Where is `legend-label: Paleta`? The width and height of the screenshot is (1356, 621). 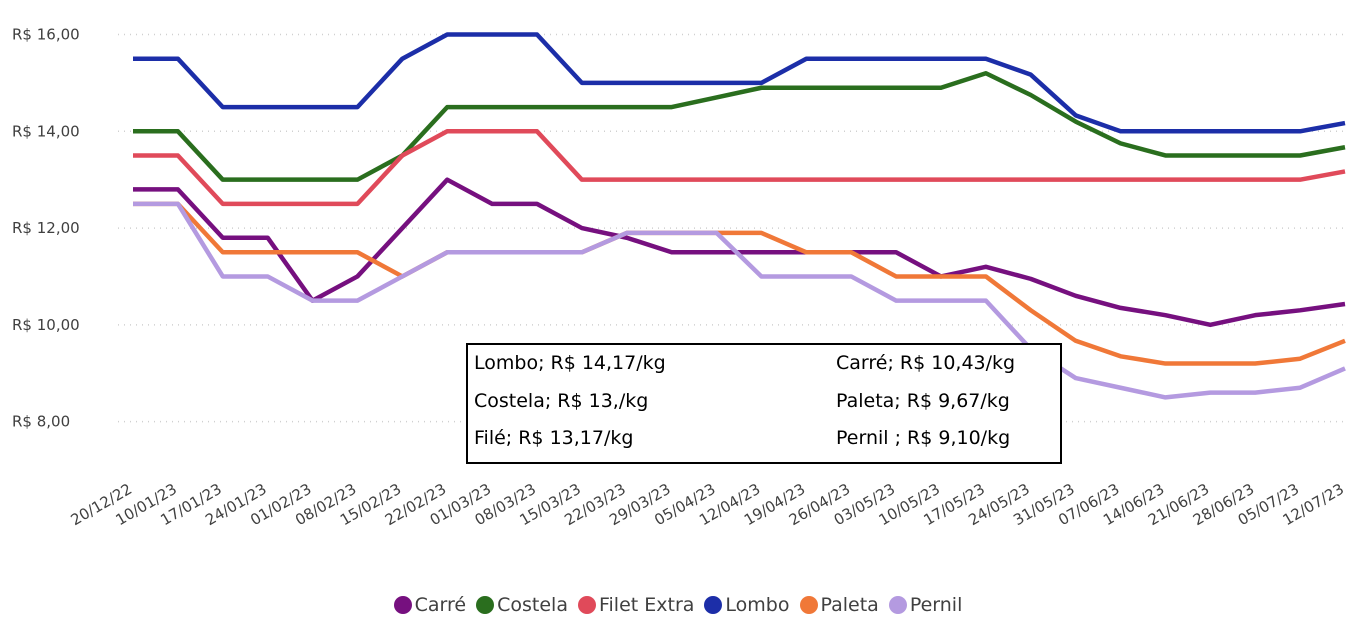
legend-label: Paleta is located at coordinates (849, 605).